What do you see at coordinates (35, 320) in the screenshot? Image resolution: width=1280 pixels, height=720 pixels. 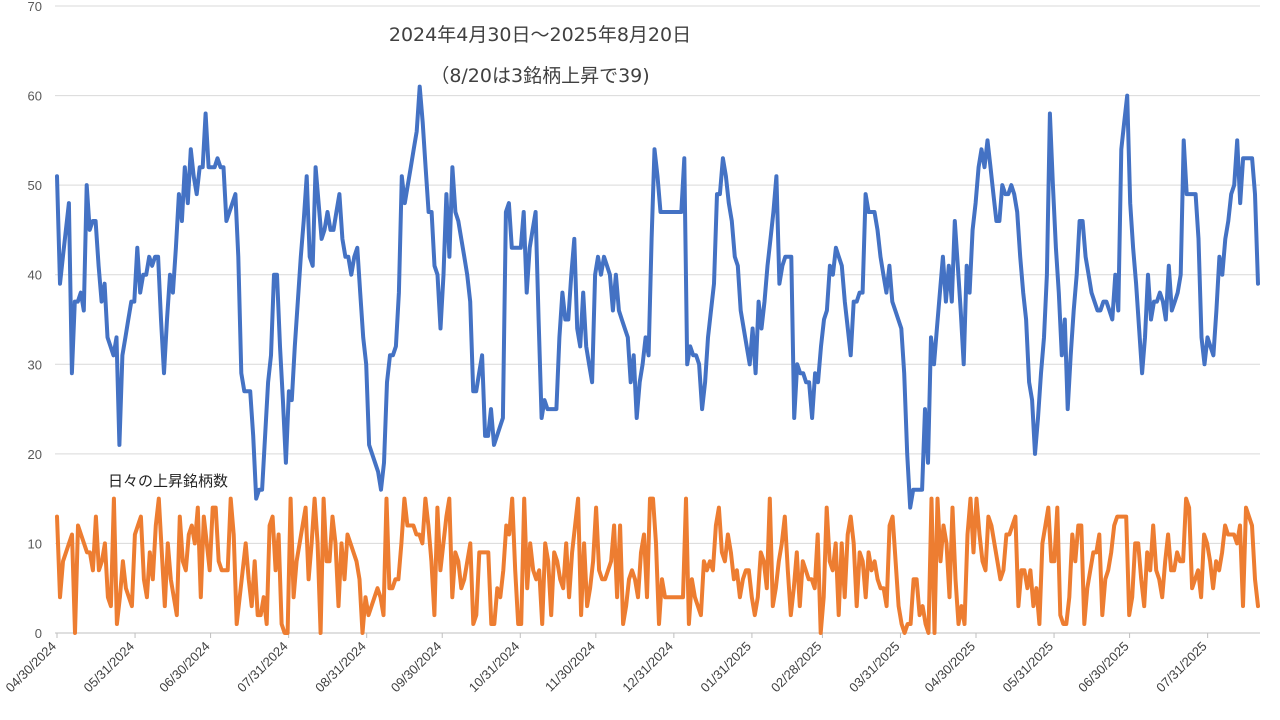 I see `y-axis-tick-labels: 0 10 20 30 40 50 60 70` at bounding box center [35, 320].